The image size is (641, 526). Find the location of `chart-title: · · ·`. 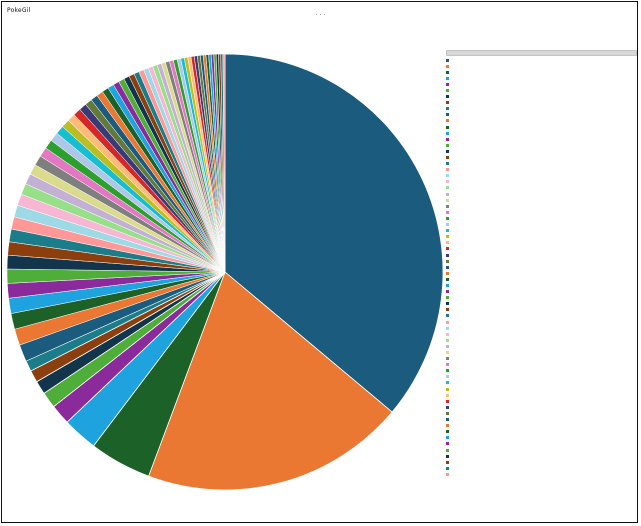

chart-title: · · · is located at coordinates (320, 15).